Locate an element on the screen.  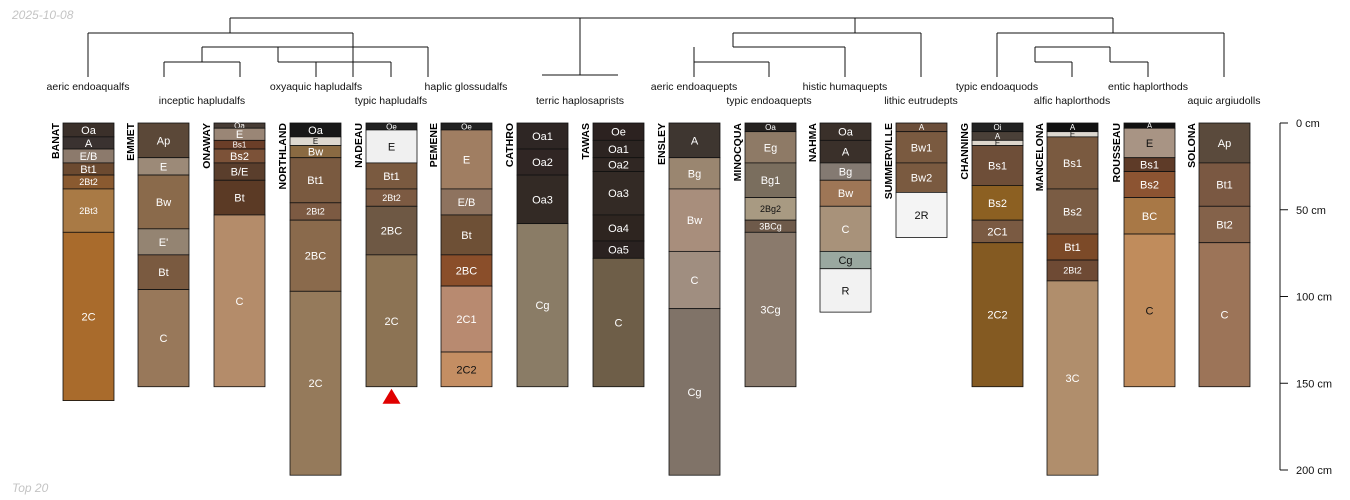
footer-note: Top 20 is located at coordinates (30, 488).